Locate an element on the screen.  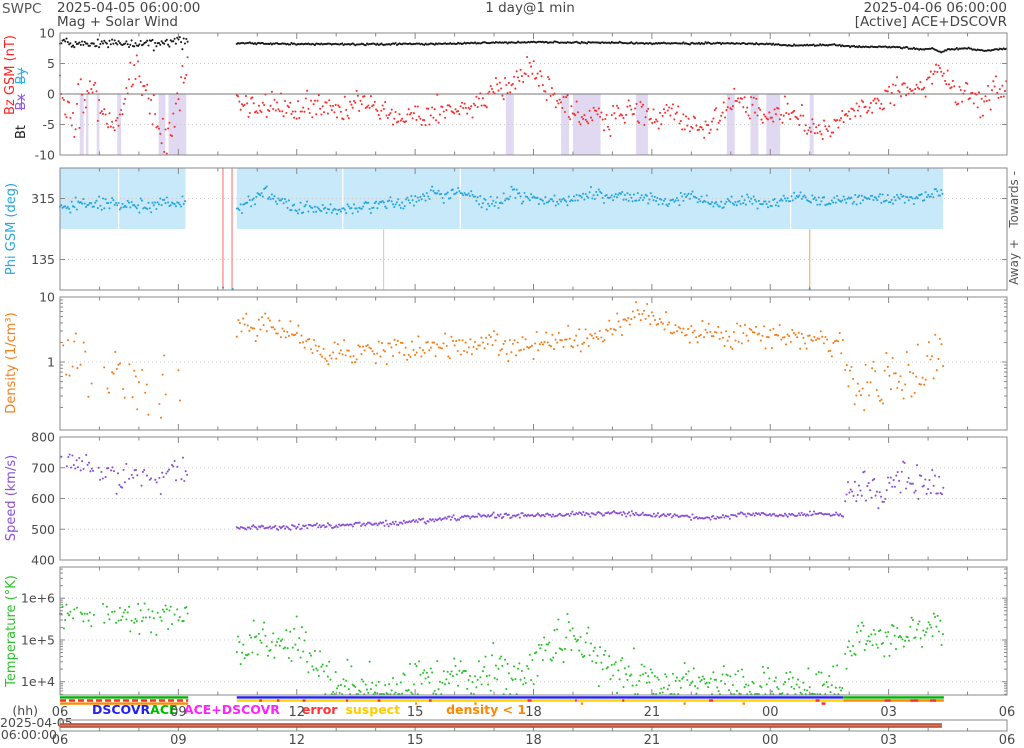
y-tick-label: 0 is located at coordinates (51, 94).